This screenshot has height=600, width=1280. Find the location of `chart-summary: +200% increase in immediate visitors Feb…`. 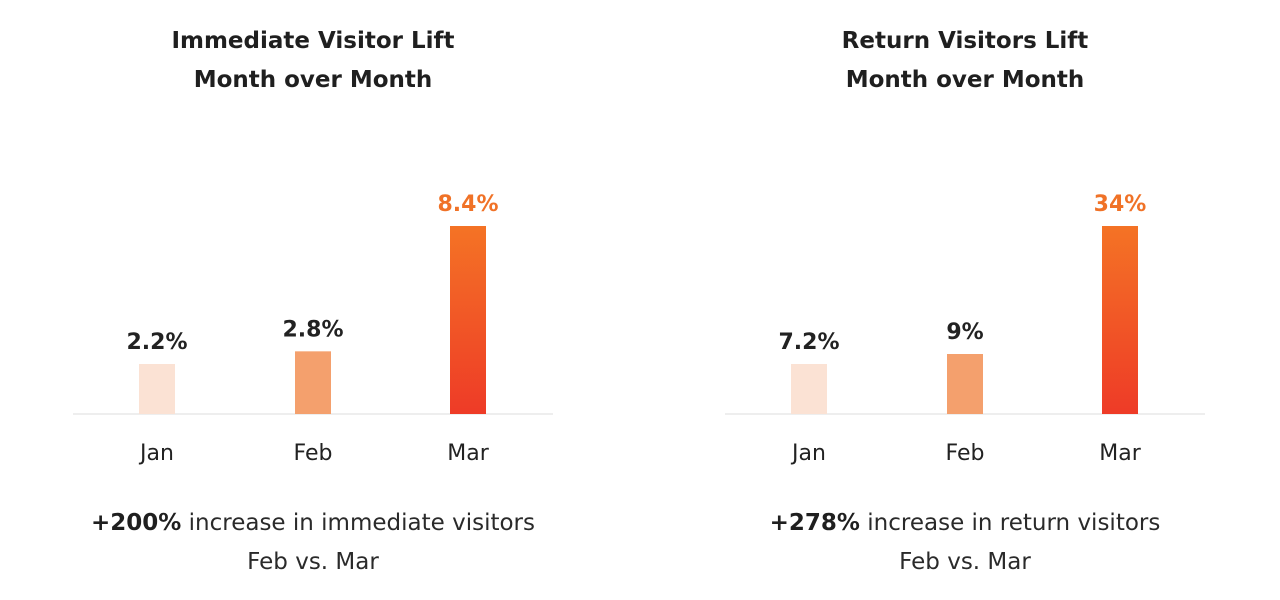

chart-summary: +200% increase in immediate visitors Feb… is located at coordinates (313, 543).